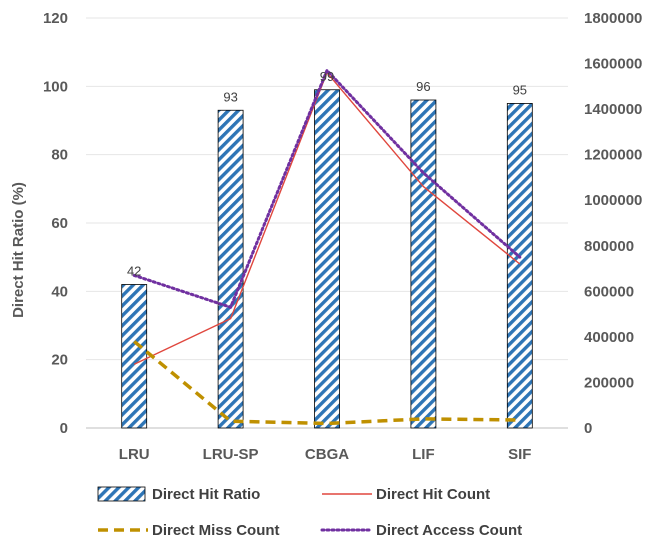 Image resolution: width=655 pixels, height=542 pixels. I want to click on left-axis-tick-label: 0, so click(64, 428).